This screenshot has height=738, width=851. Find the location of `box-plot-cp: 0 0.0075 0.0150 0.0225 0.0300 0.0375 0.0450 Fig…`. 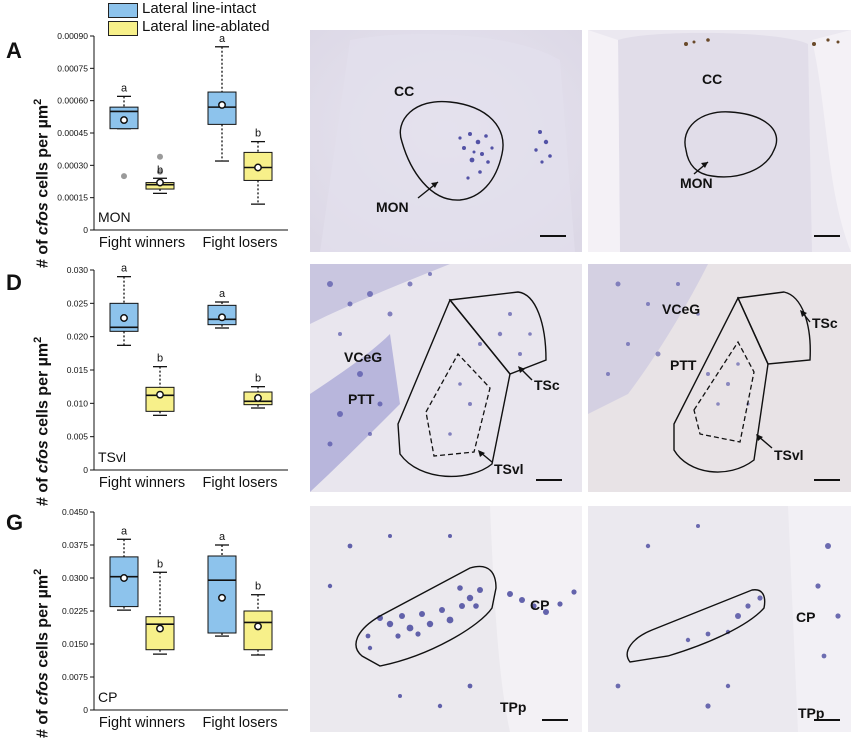

box-plot-cp: 0 0.0075 0.0150 0.0225 0.0300 0.0375 0.0450 Fig… is located at coordinates (175, 619).